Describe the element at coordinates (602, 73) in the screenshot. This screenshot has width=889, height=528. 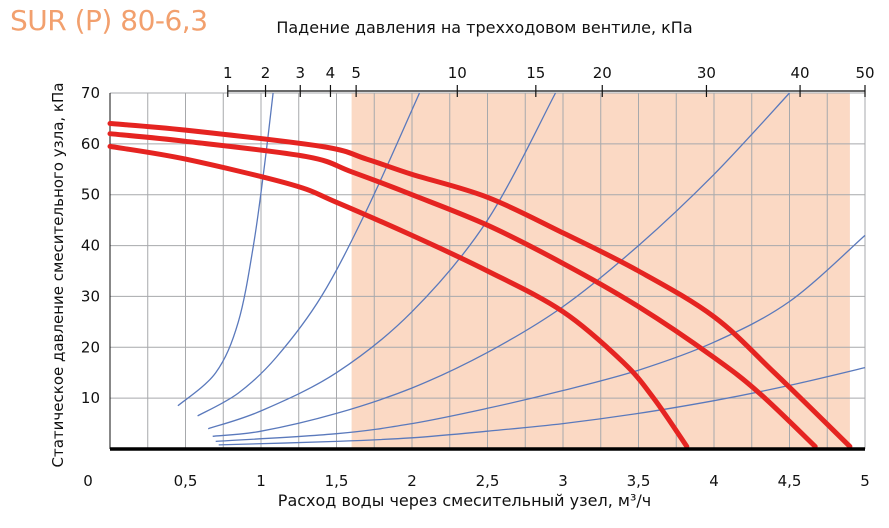
I see `top-tick-label: 20` at that location.